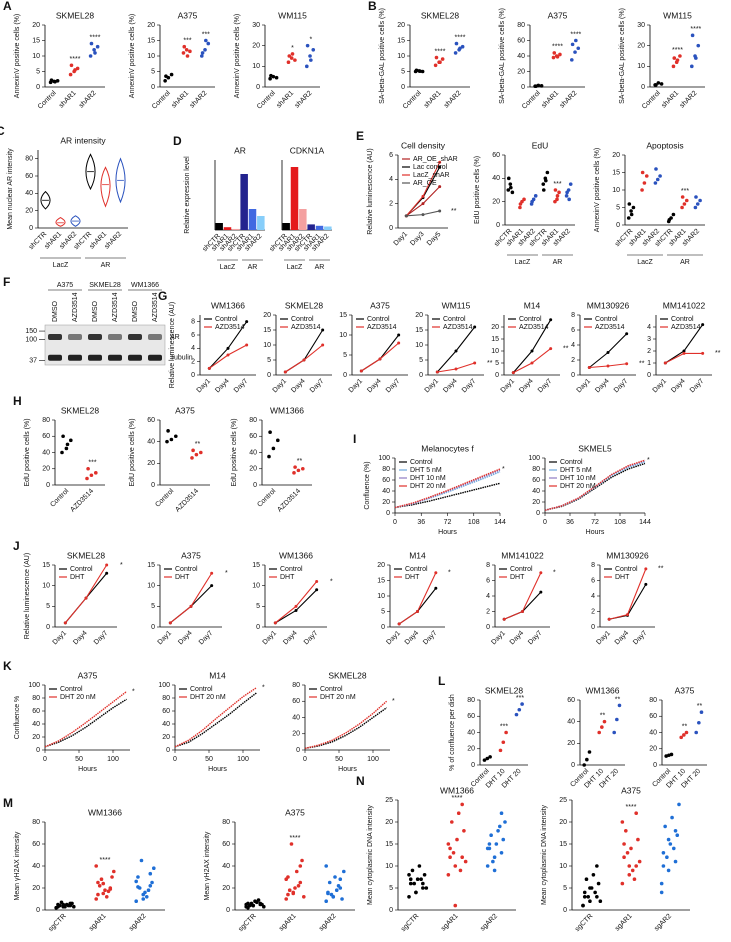 The image size is (731, 942). Describe the element at coordinates (300, 461) in the screenshot. I see `significance: **` at that location.